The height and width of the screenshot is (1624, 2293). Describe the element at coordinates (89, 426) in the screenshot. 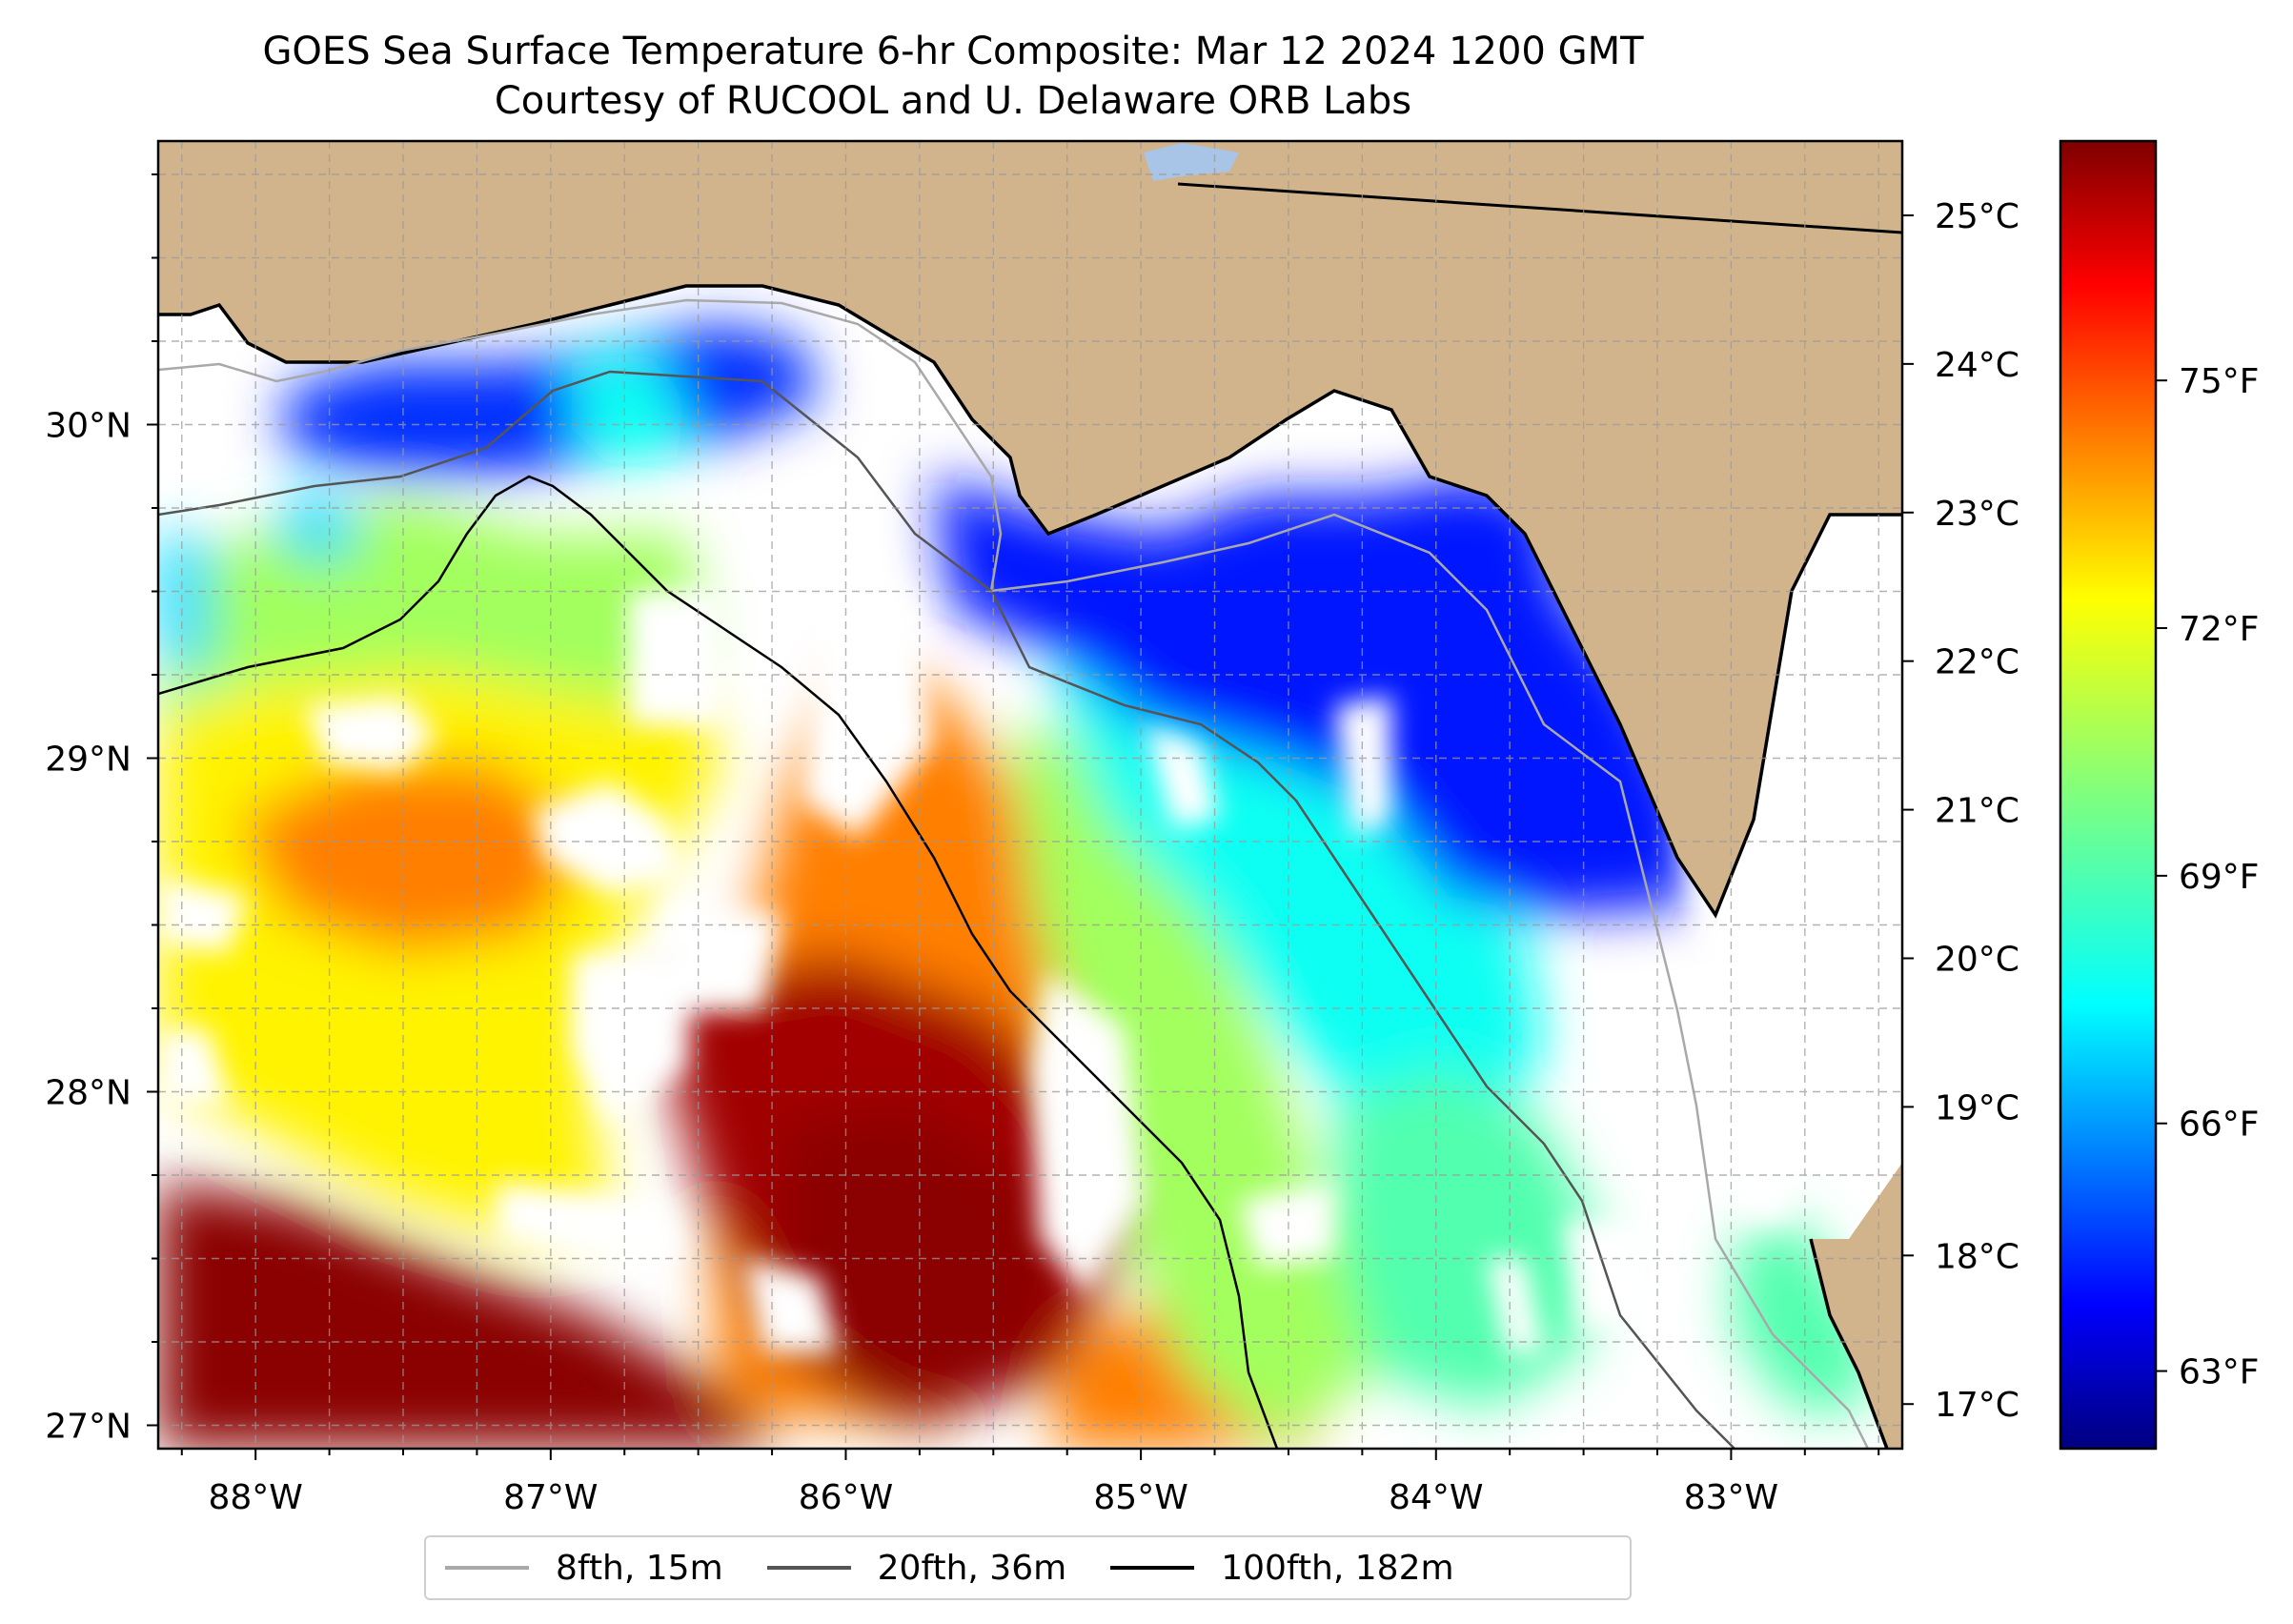

I see `lat-tick-label: 30°N` at that location.